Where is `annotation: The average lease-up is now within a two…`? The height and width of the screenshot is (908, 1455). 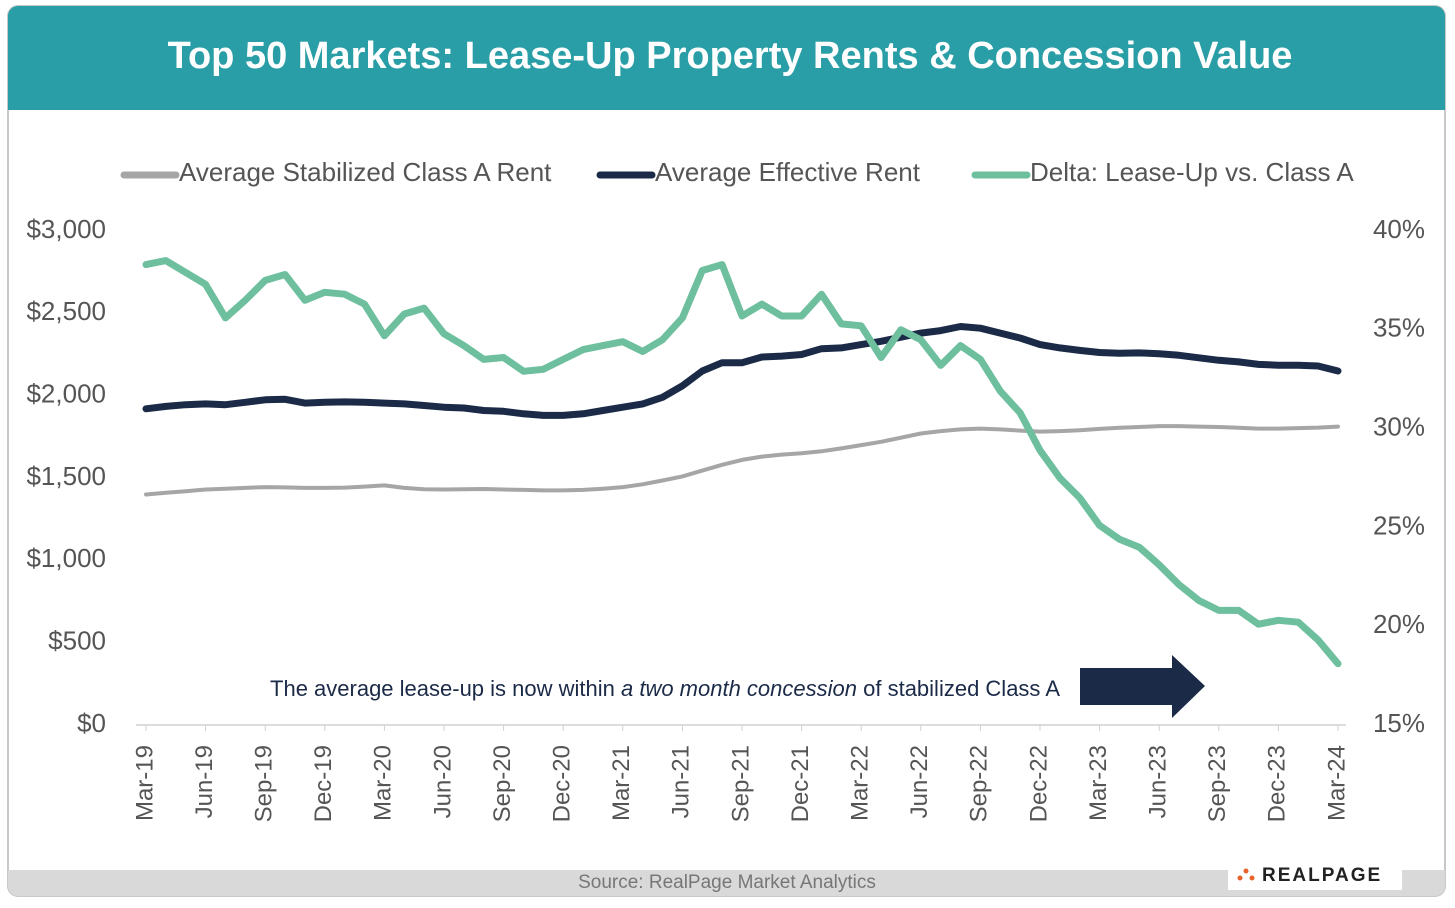
annotation: The average lease-up is now within a two… is located at coordinates (665, 688).